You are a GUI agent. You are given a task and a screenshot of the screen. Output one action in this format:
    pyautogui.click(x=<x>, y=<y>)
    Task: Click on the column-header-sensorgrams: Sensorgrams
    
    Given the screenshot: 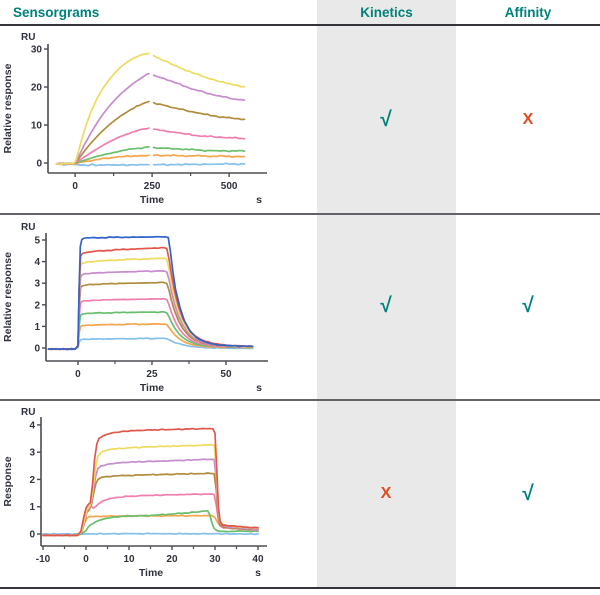 What is the action you would take?
    pyautogui.click(x=56, y=12)
    